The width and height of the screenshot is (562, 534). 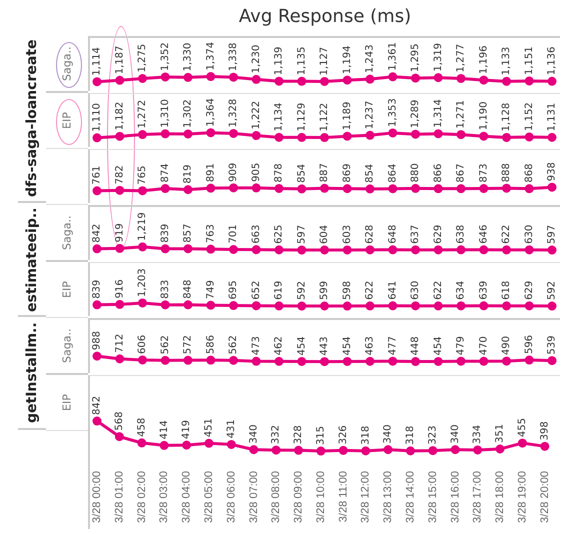 What do you see at coordinates (120, 343) in the screenshot?
I see `data-label: 712` at bounding box center [120, 343].